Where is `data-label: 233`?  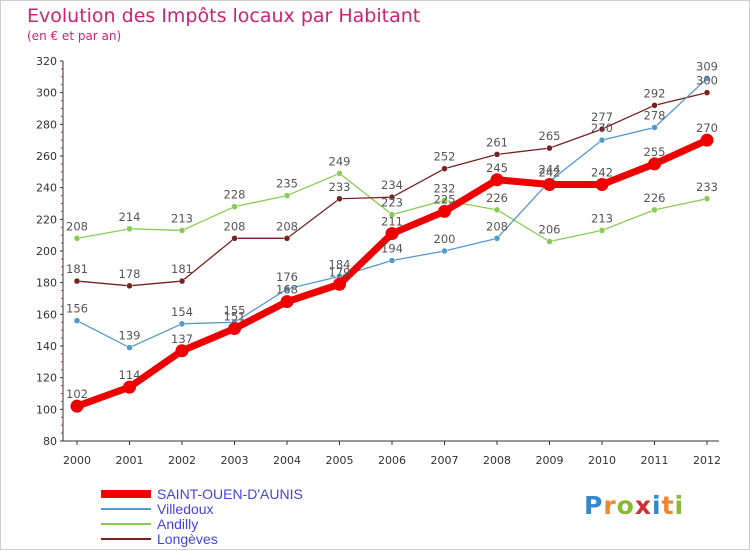 data-label: 233 is located at coordinates (340, 187).